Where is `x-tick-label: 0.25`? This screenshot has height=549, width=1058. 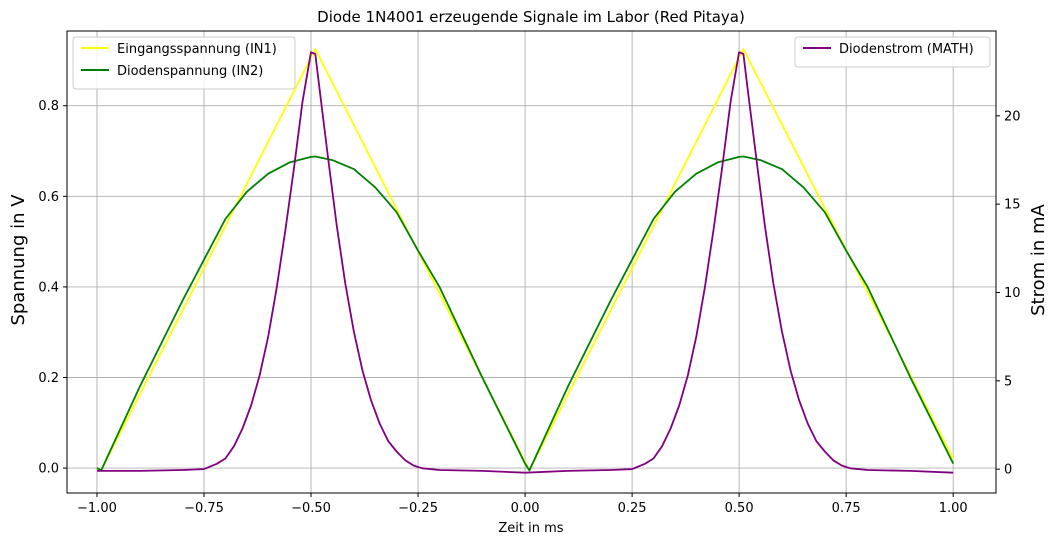
x-tick-label: 0.25 is located at coordinates (632, 508).